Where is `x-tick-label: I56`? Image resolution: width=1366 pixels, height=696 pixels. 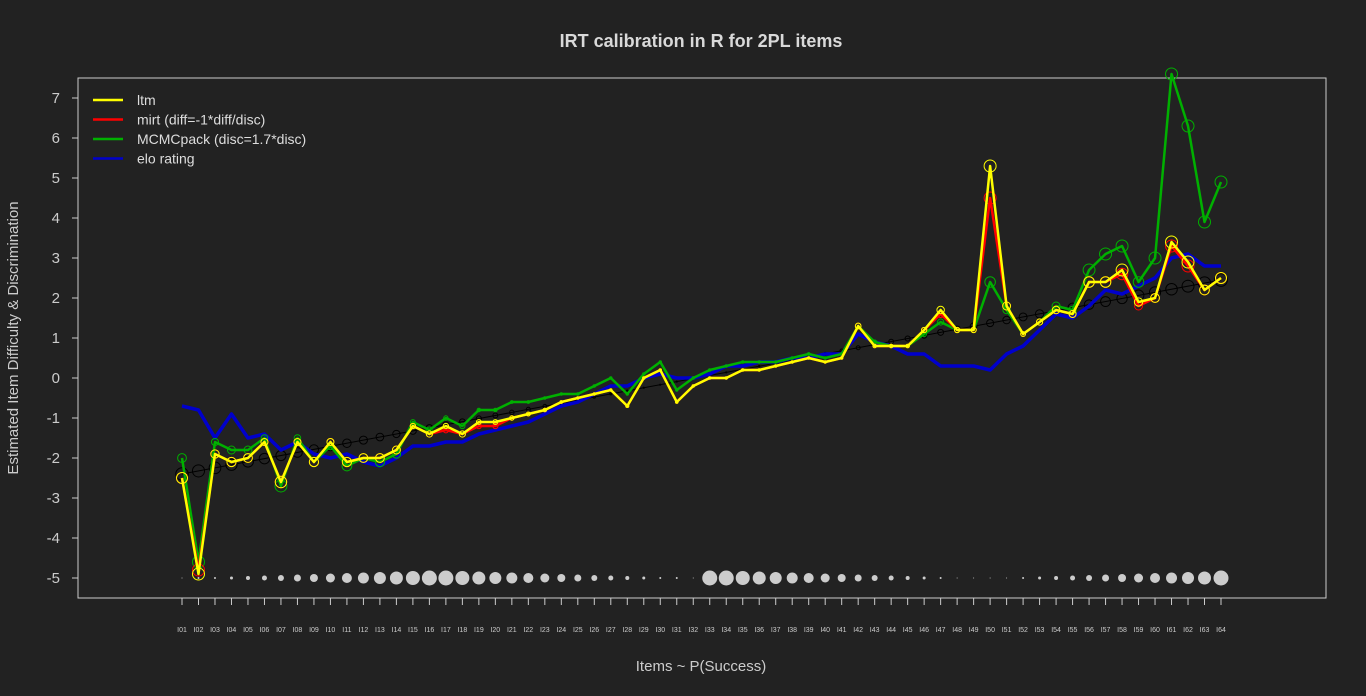
x-tick-label: I56 is located at coordinates (1089, 630).